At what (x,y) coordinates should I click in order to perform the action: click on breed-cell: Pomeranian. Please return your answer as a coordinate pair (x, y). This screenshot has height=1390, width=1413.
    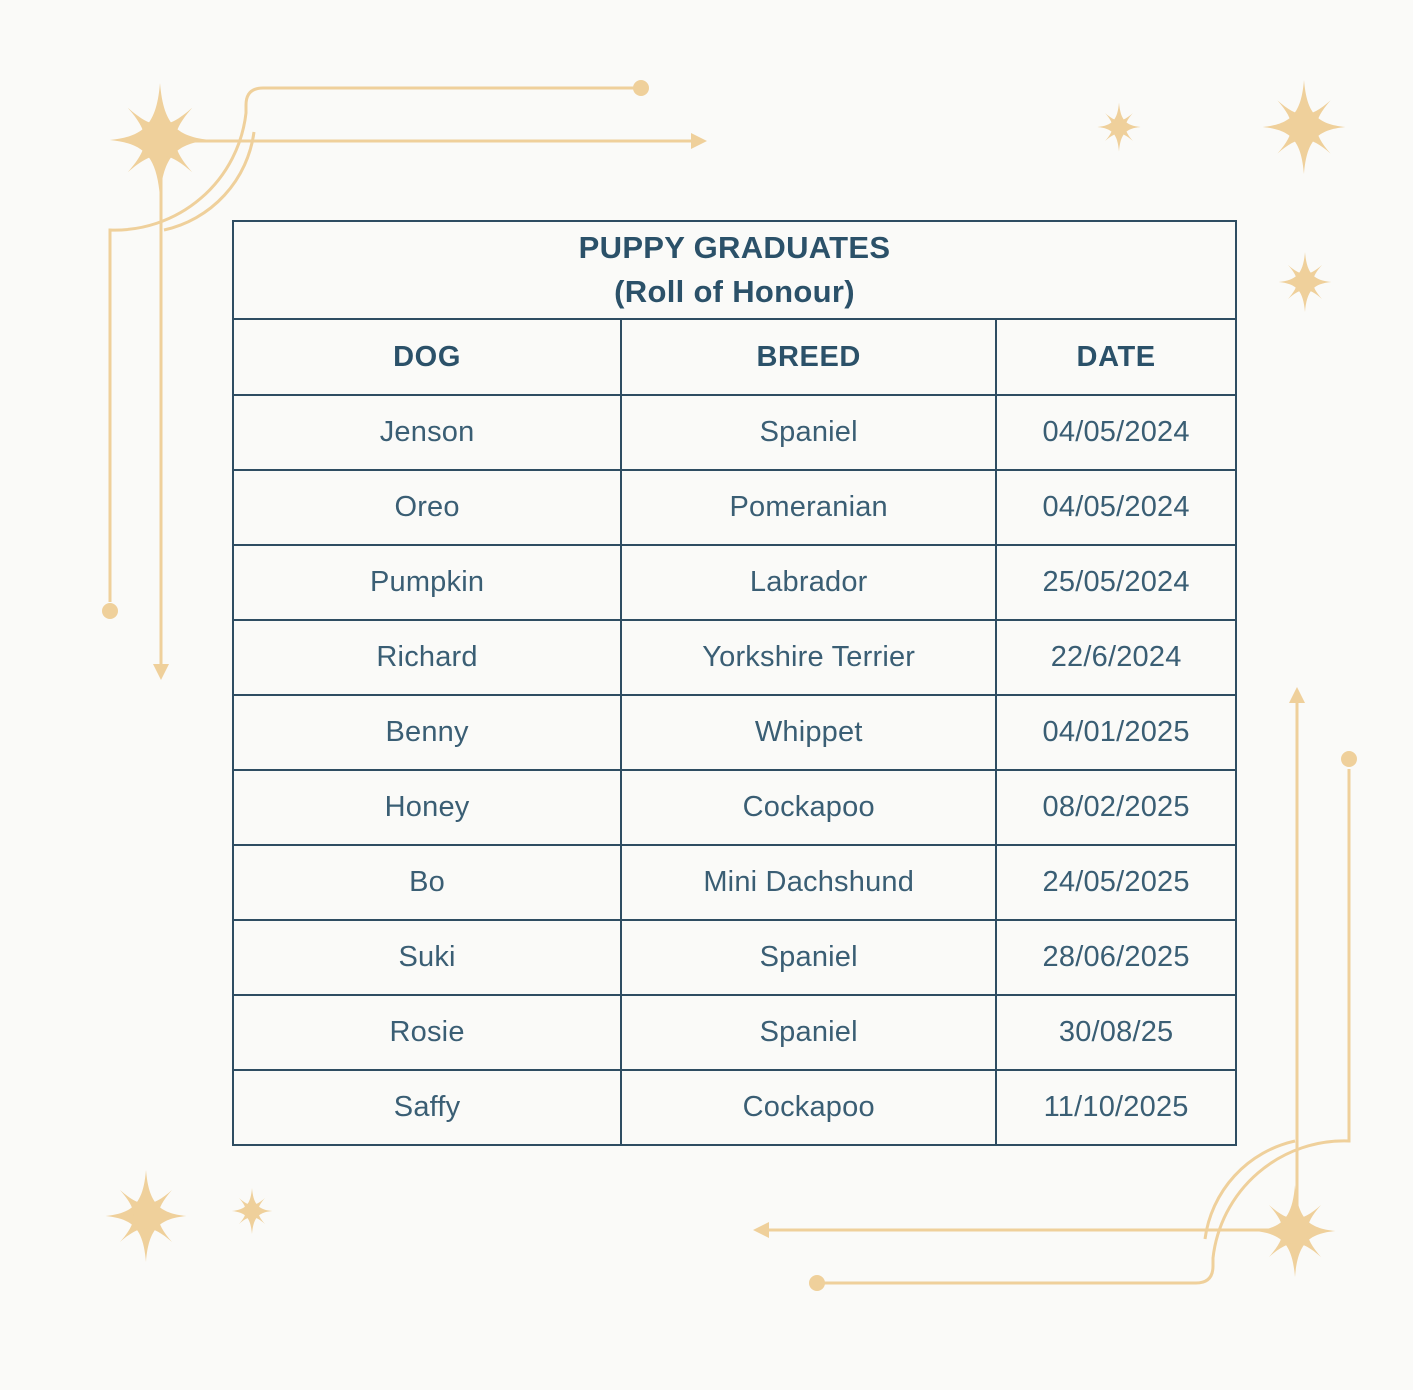
    Looking at the image, I should click on (809, 507).